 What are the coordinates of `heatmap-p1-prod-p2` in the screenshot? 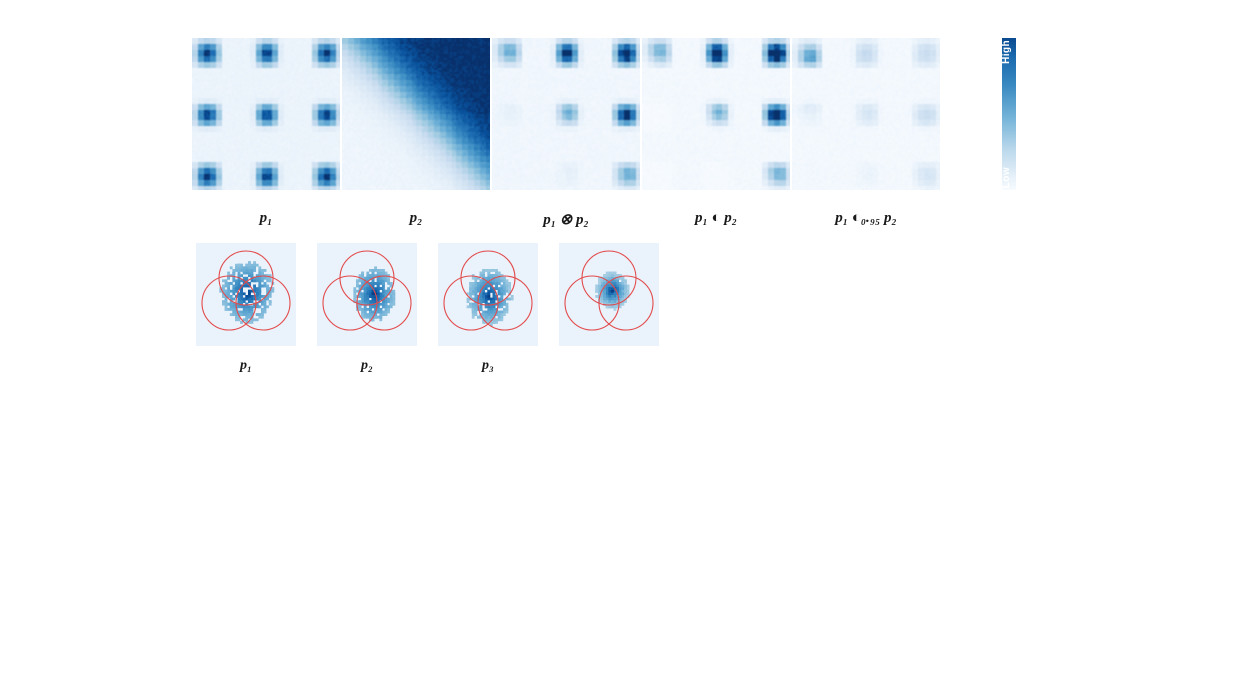 It's located at (566, 114).